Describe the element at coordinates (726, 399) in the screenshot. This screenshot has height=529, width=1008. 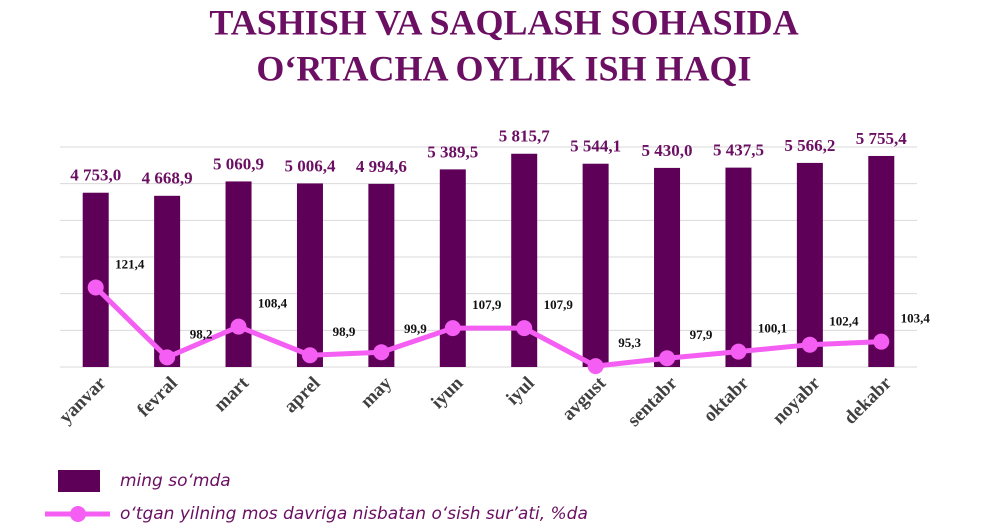
I see `x-tick-label: oktabr` at that location.